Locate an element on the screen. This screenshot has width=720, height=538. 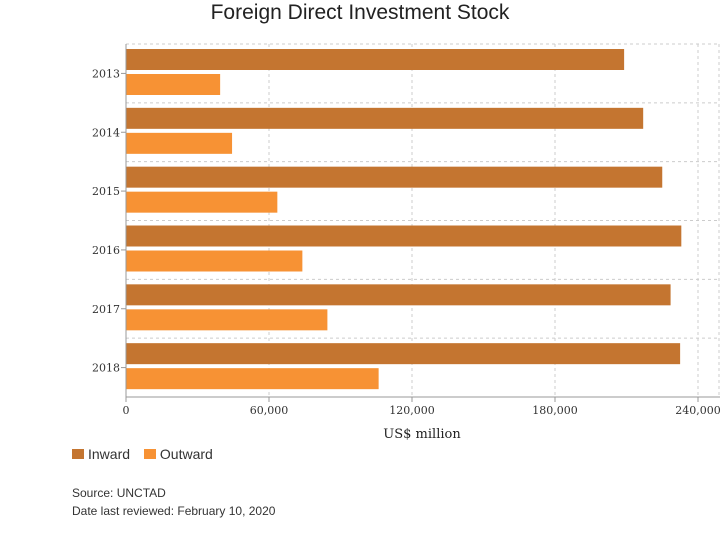
bar-outward-2017 is located at coordinates (227, 320).